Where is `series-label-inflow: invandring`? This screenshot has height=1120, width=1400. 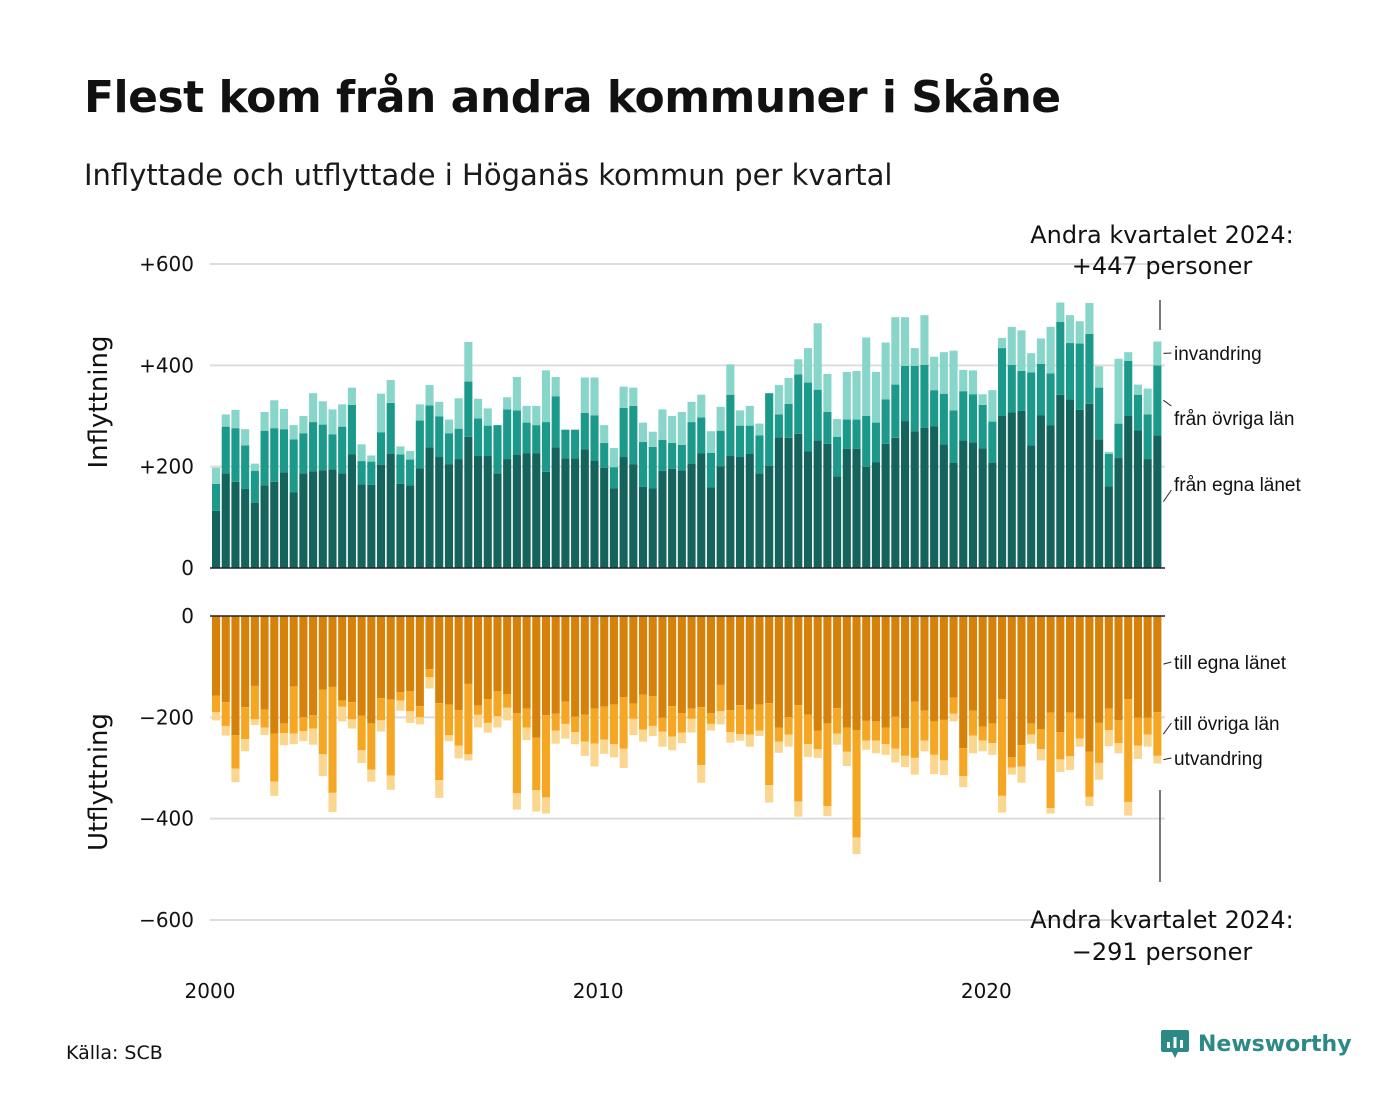 series-label-inflow: invandring is located at coordinates (1218, 354).